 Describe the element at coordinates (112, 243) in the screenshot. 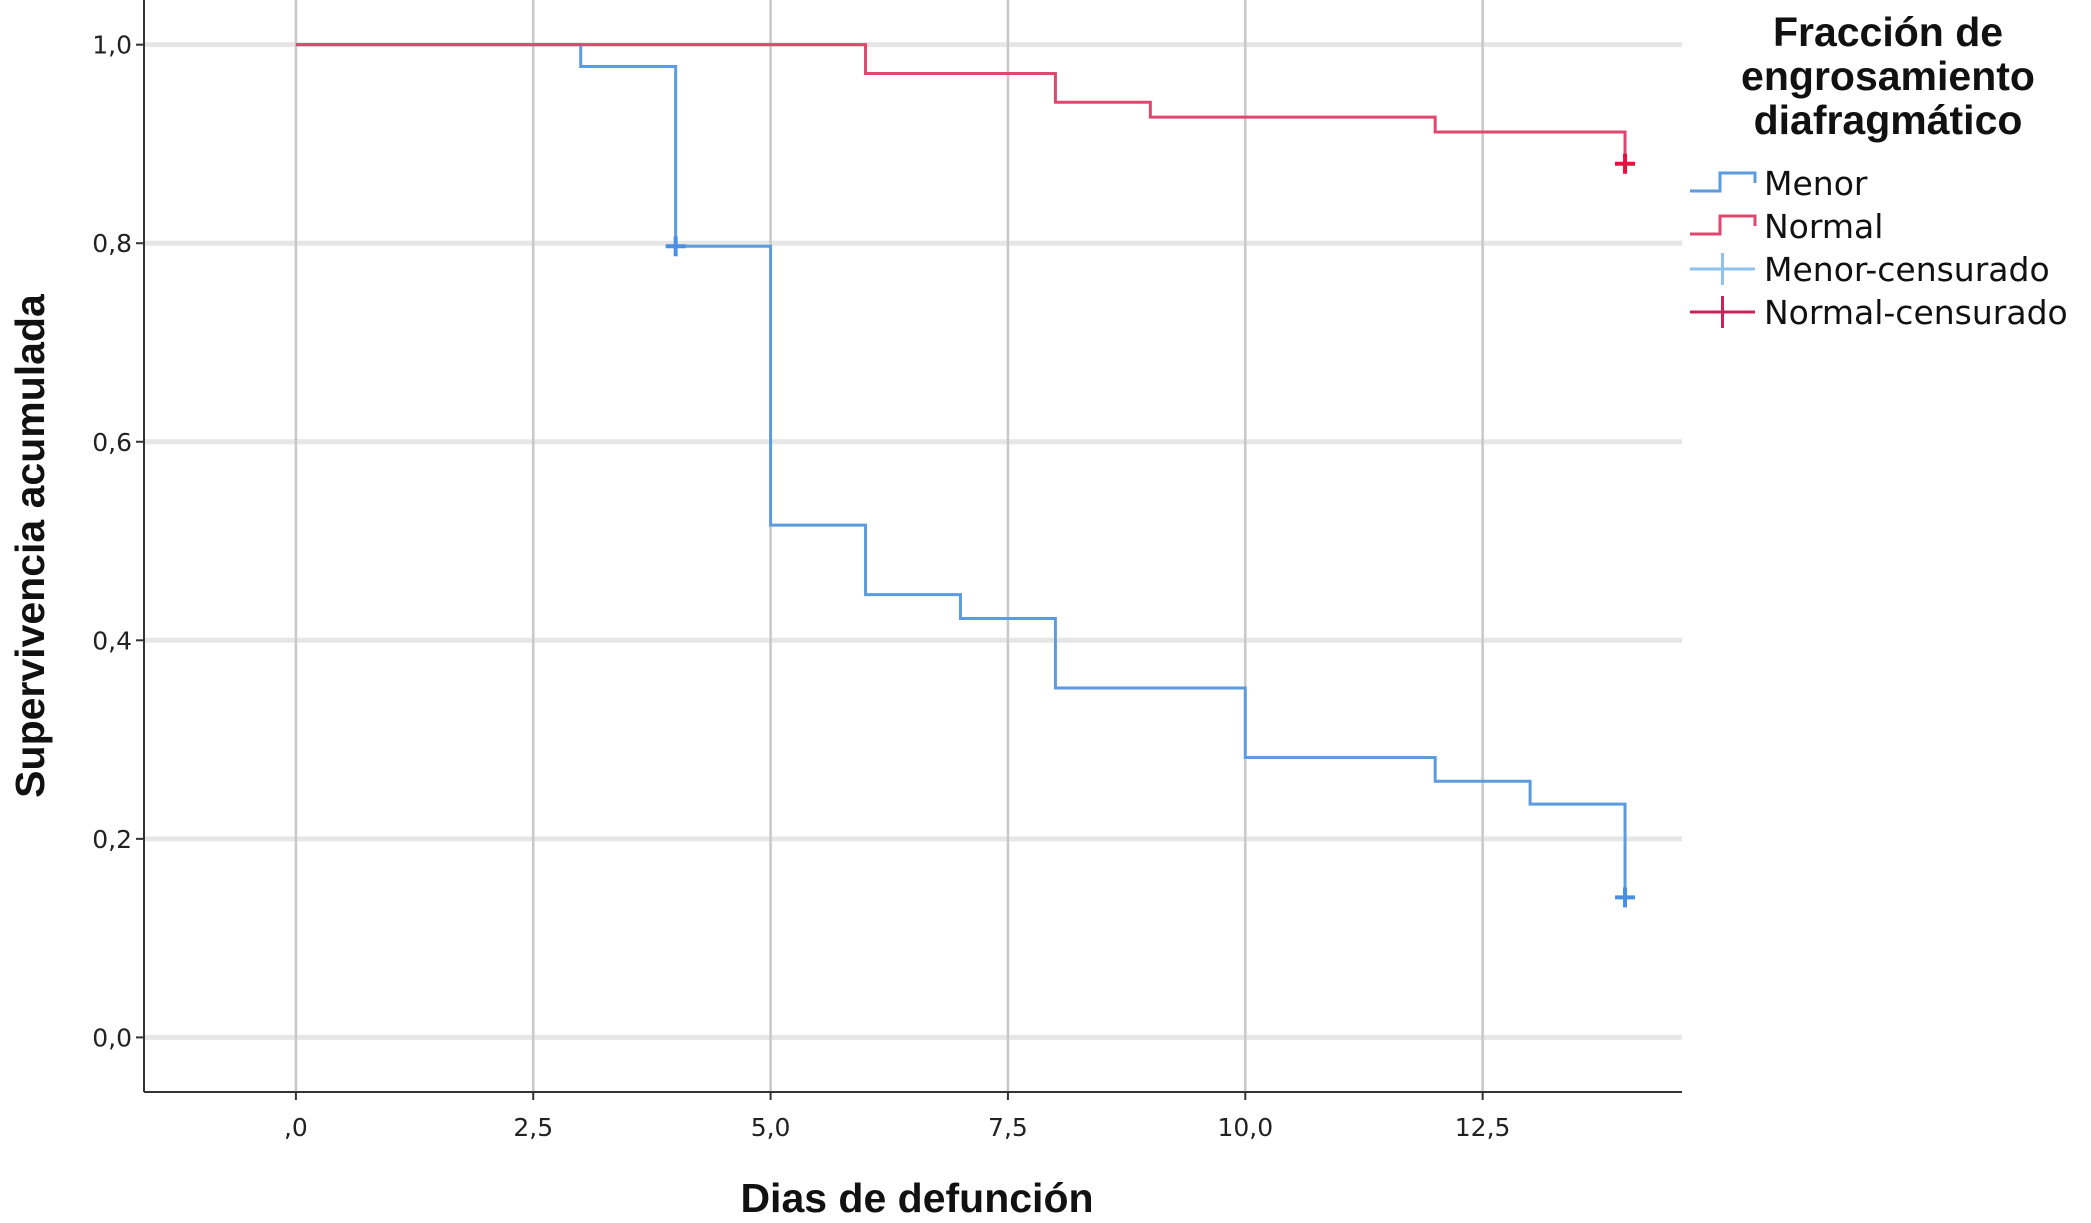

I see `y-tick-label: 0,8` at that location.